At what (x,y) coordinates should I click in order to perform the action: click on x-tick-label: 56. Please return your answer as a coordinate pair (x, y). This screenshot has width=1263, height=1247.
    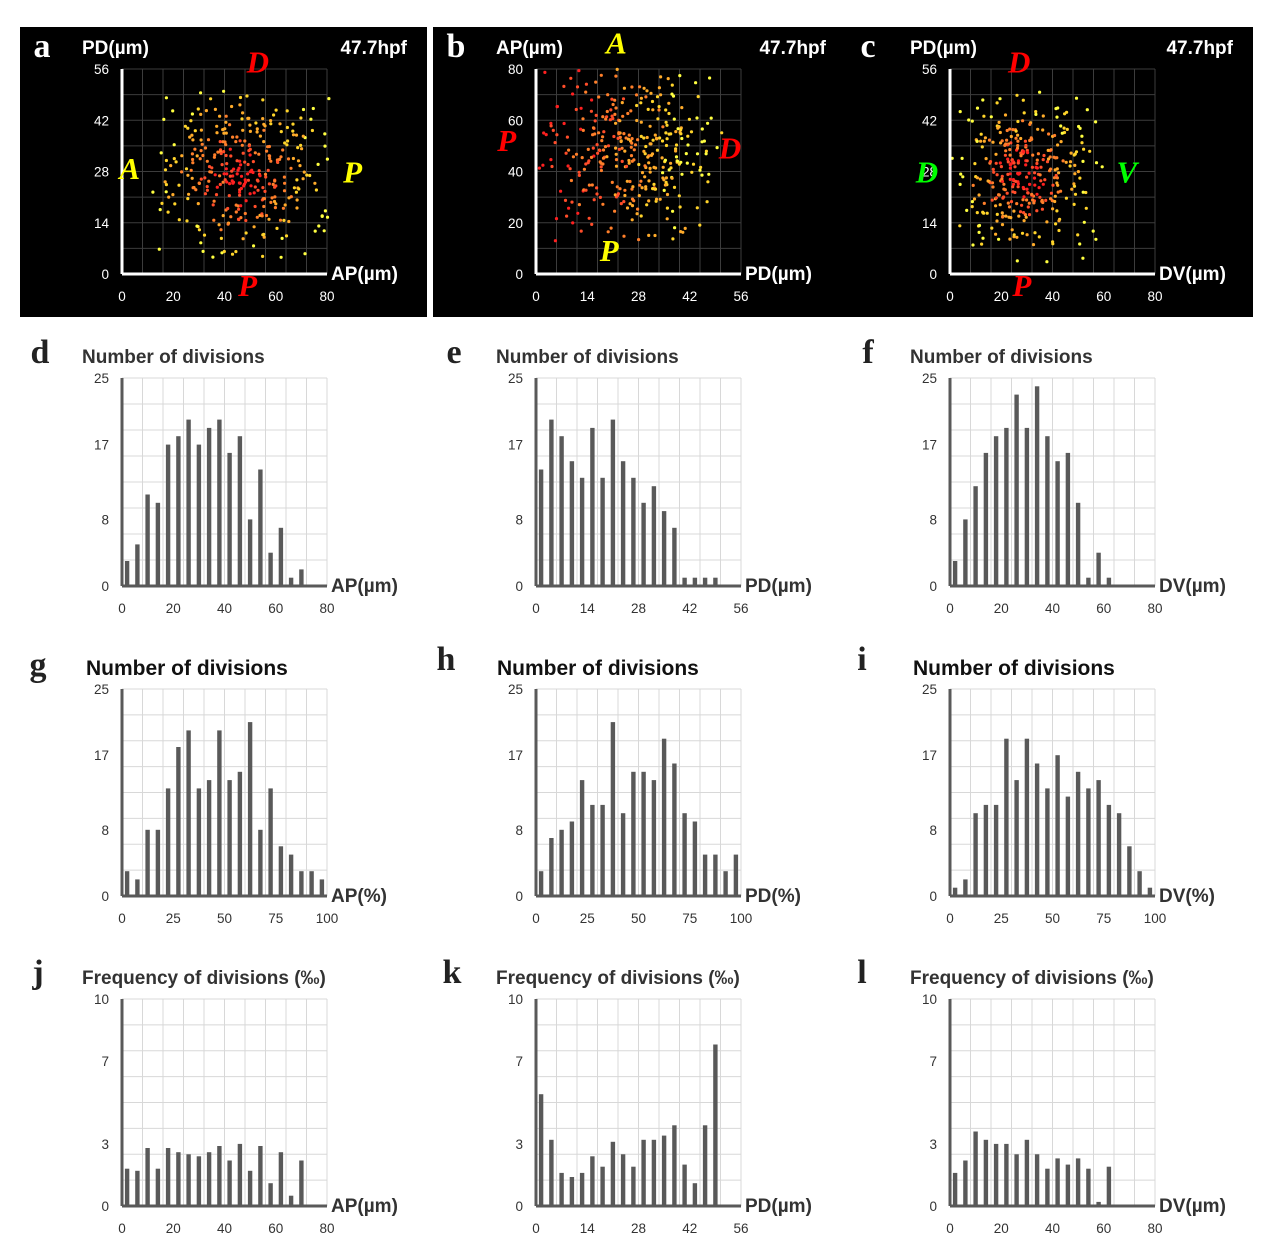
    Looking at the image, I should click on (740, 608).